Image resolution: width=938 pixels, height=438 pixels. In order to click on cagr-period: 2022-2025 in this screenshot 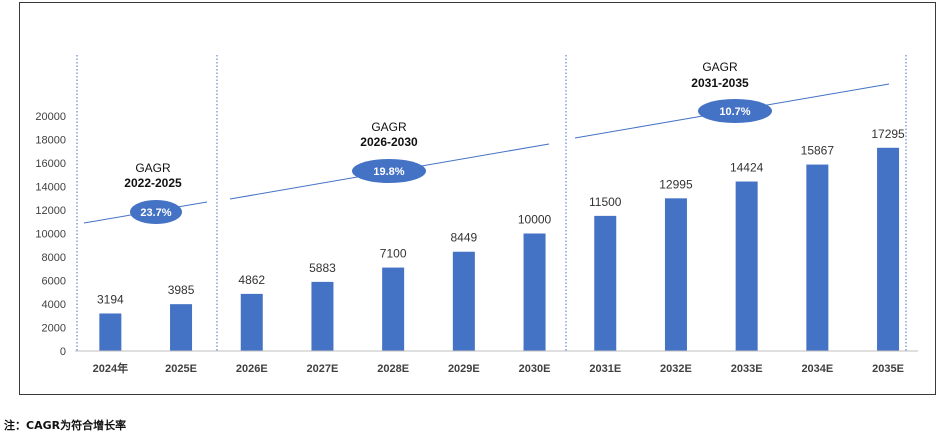, I will do `click(153, 183)`.